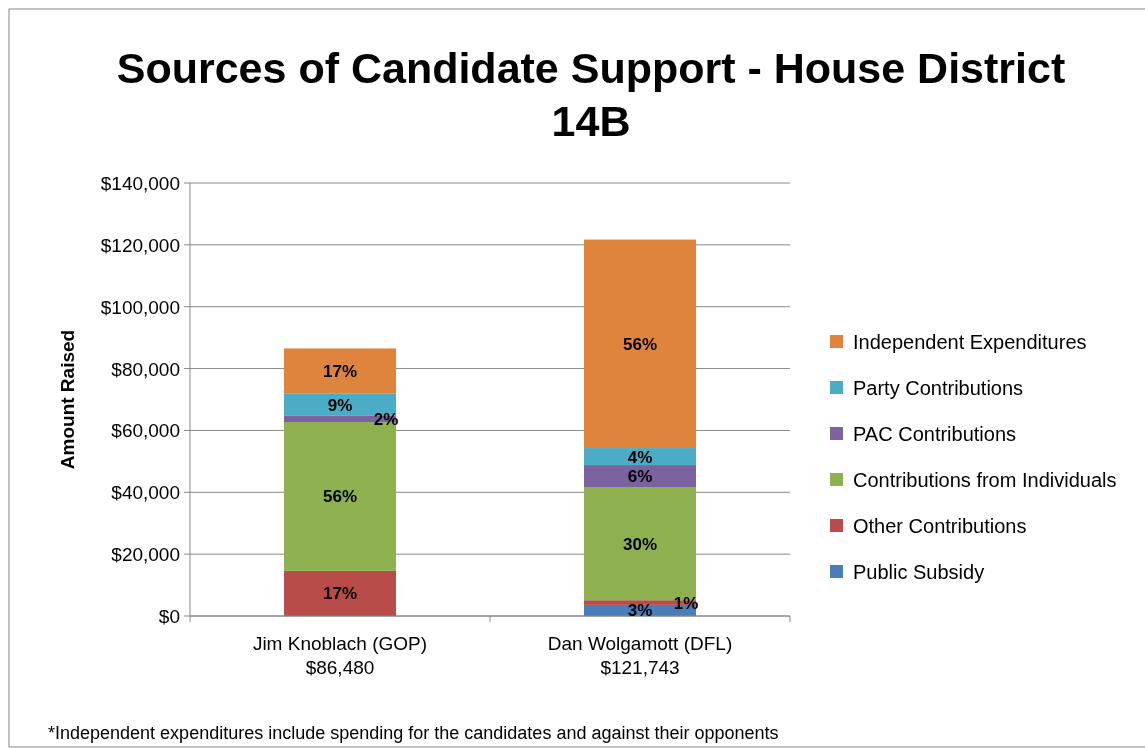 This screenshot has width=1145, height=748. I want to click on y-tick-label: $140,000, so click(140, 183).